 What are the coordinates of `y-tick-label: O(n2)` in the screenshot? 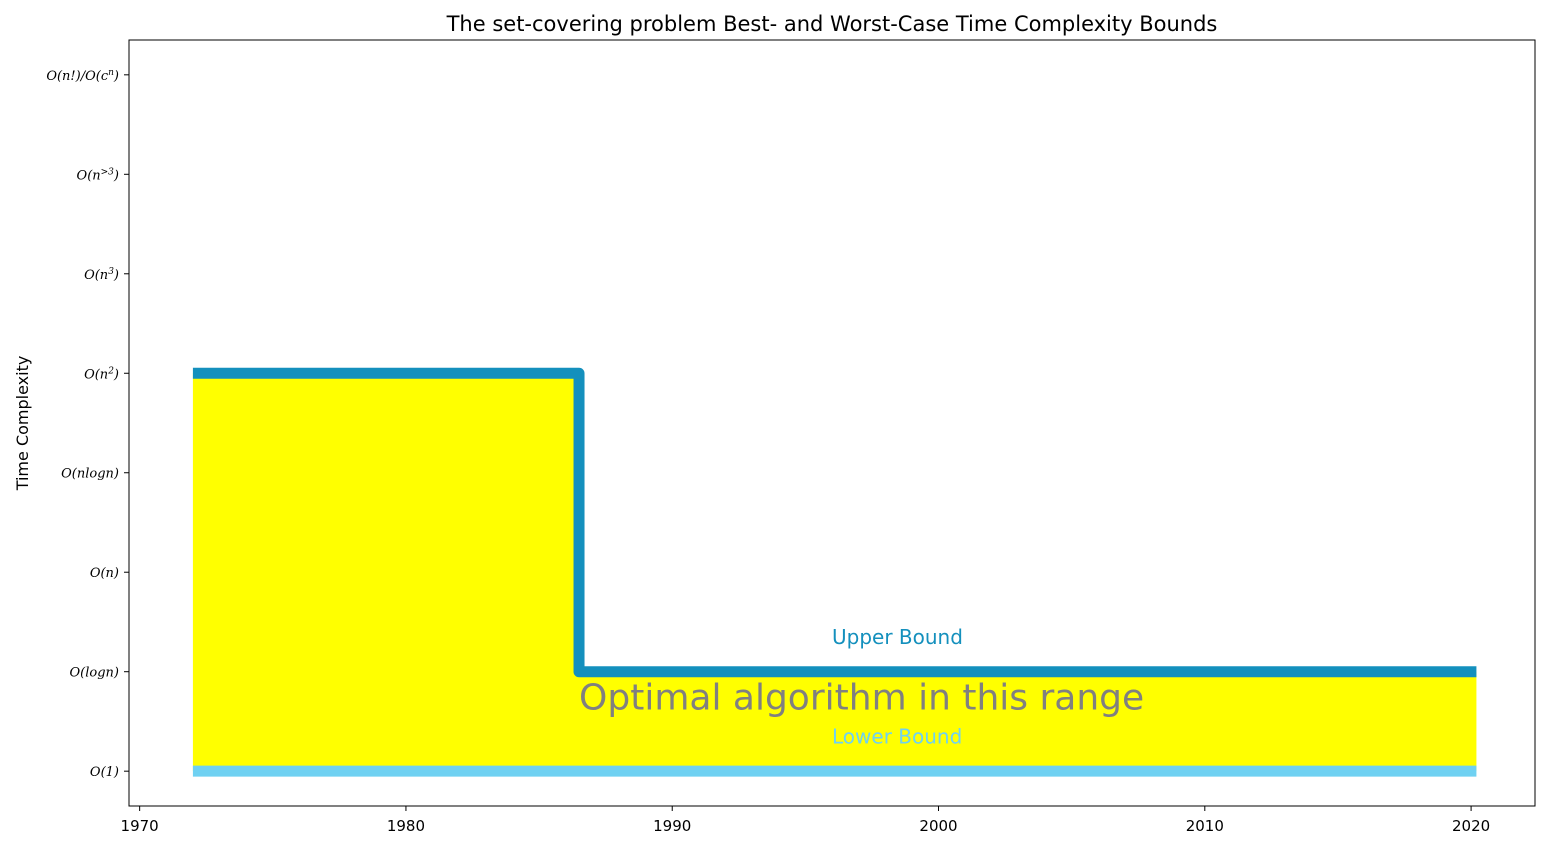 It's located at (101, 374).